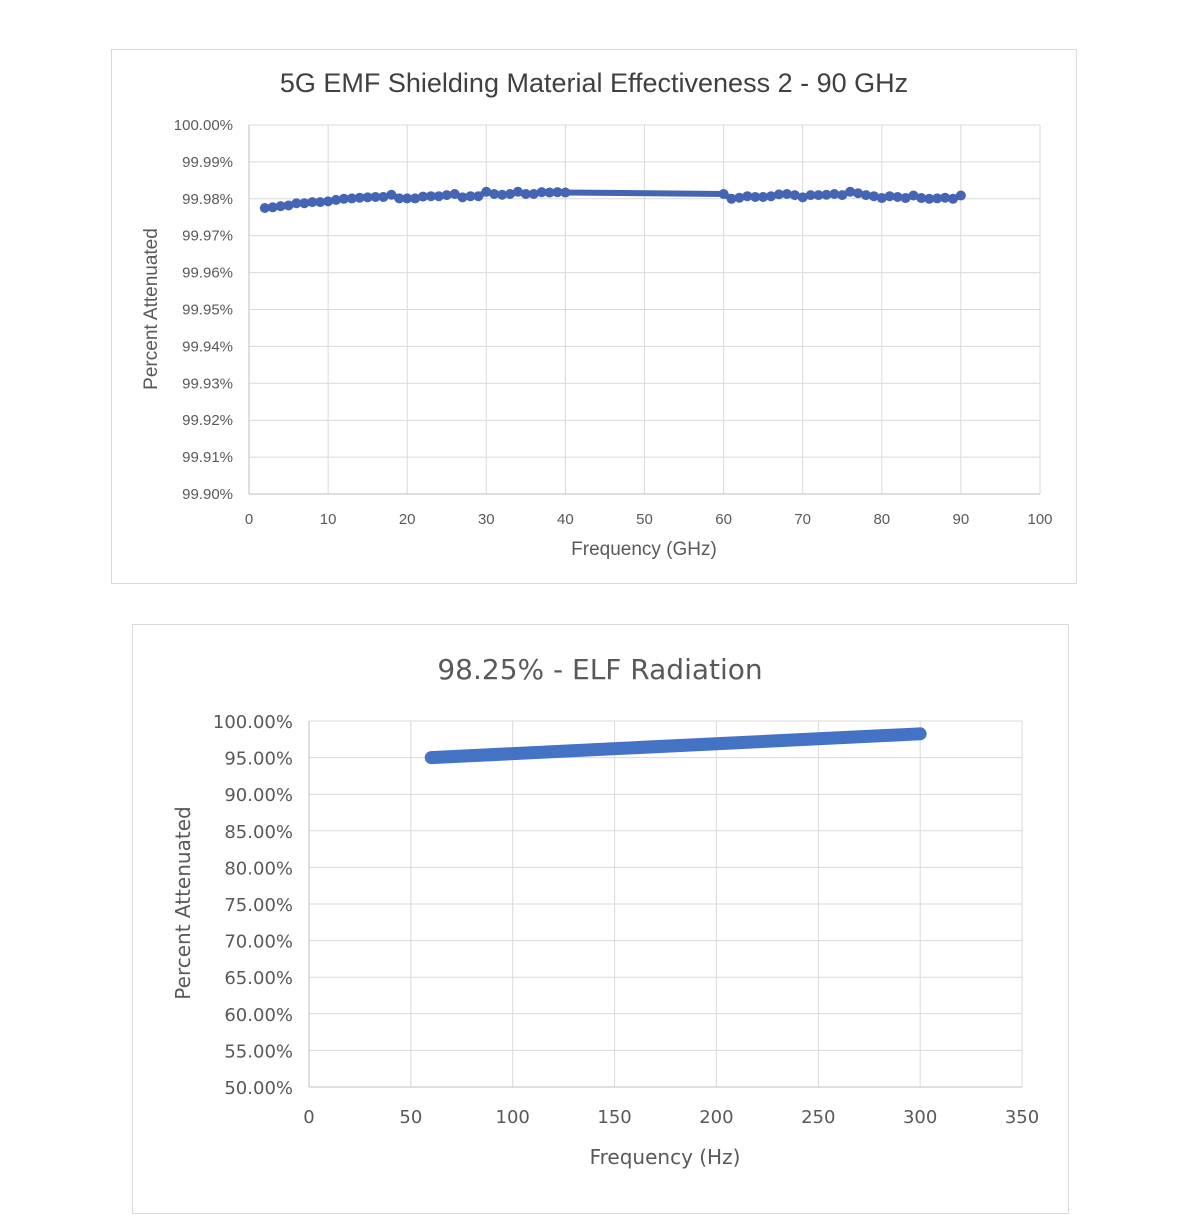 The width and height of the screenshot is (1200, 1215). Describe the element at coordinates (258, 1051) in the screenshot. I see `y-tick-label: 55.00%` at that location.